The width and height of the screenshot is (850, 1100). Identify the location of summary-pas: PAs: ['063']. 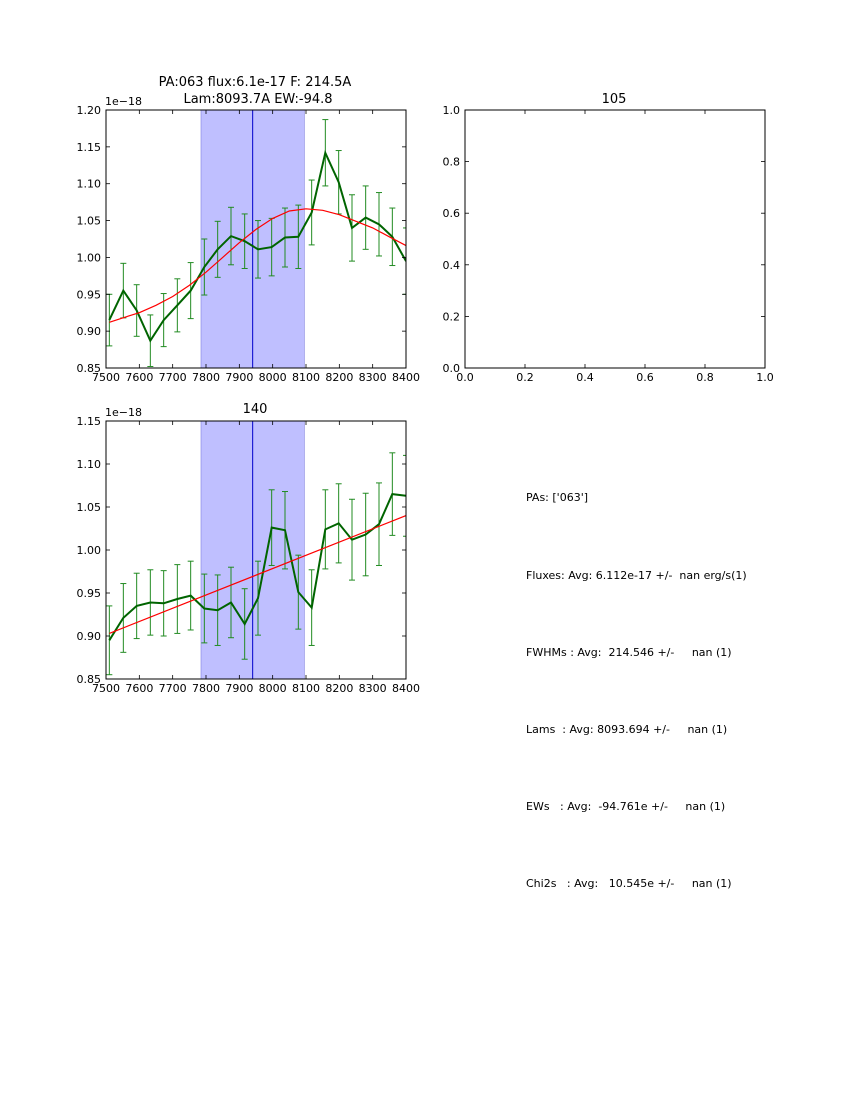
(557, 498).